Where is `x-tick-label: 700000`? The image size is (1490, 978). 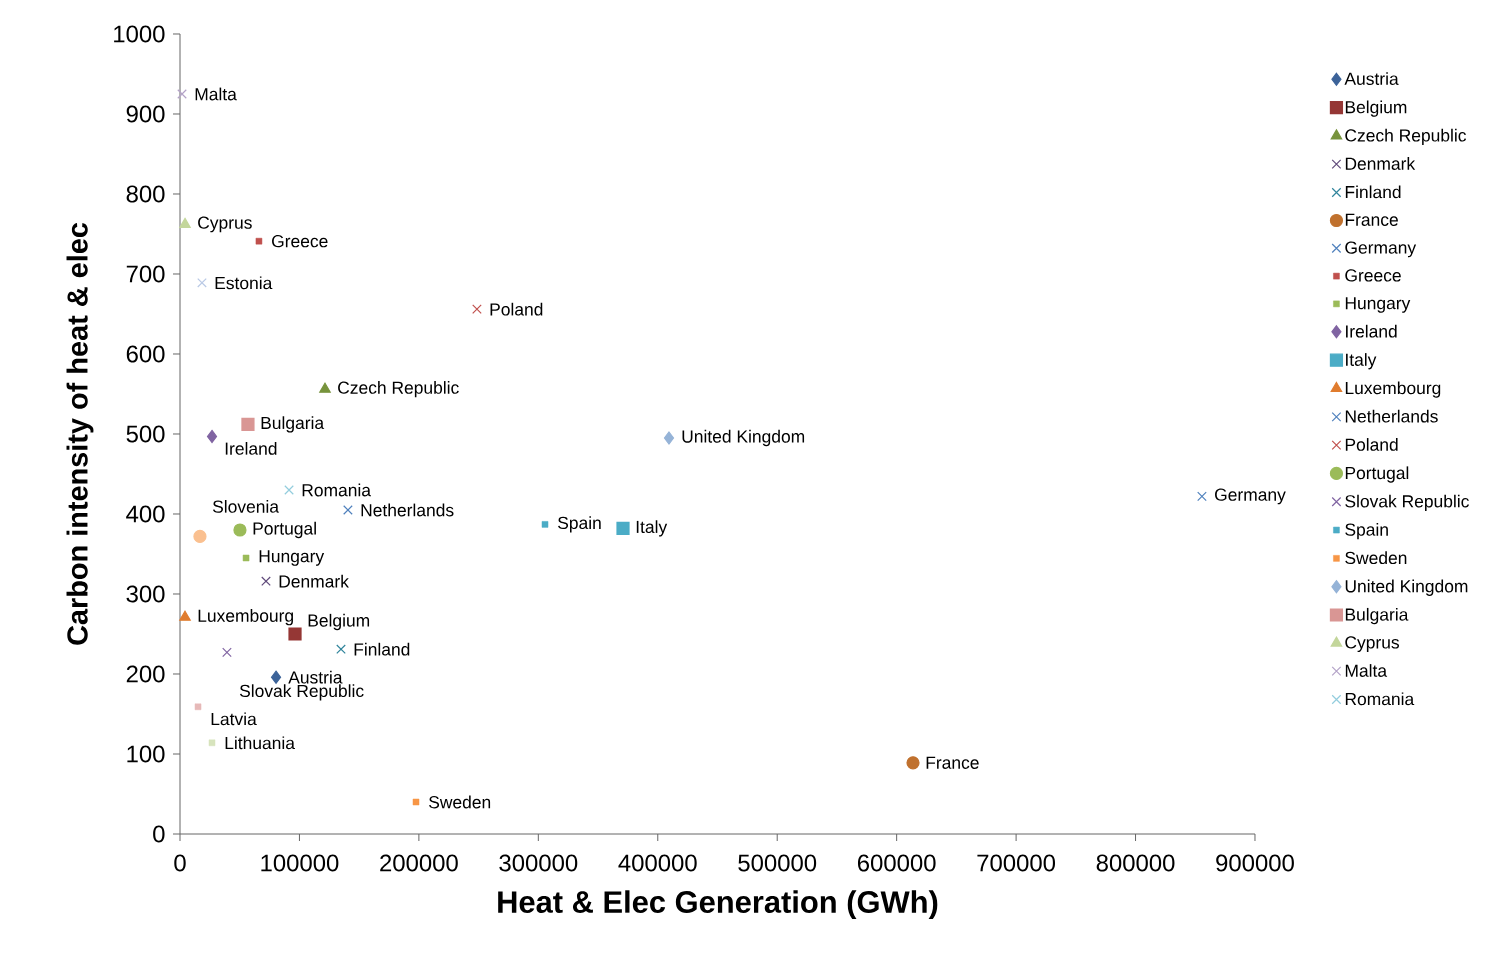
x-tick-label: 700000 is located at coordinates (1016, 863).